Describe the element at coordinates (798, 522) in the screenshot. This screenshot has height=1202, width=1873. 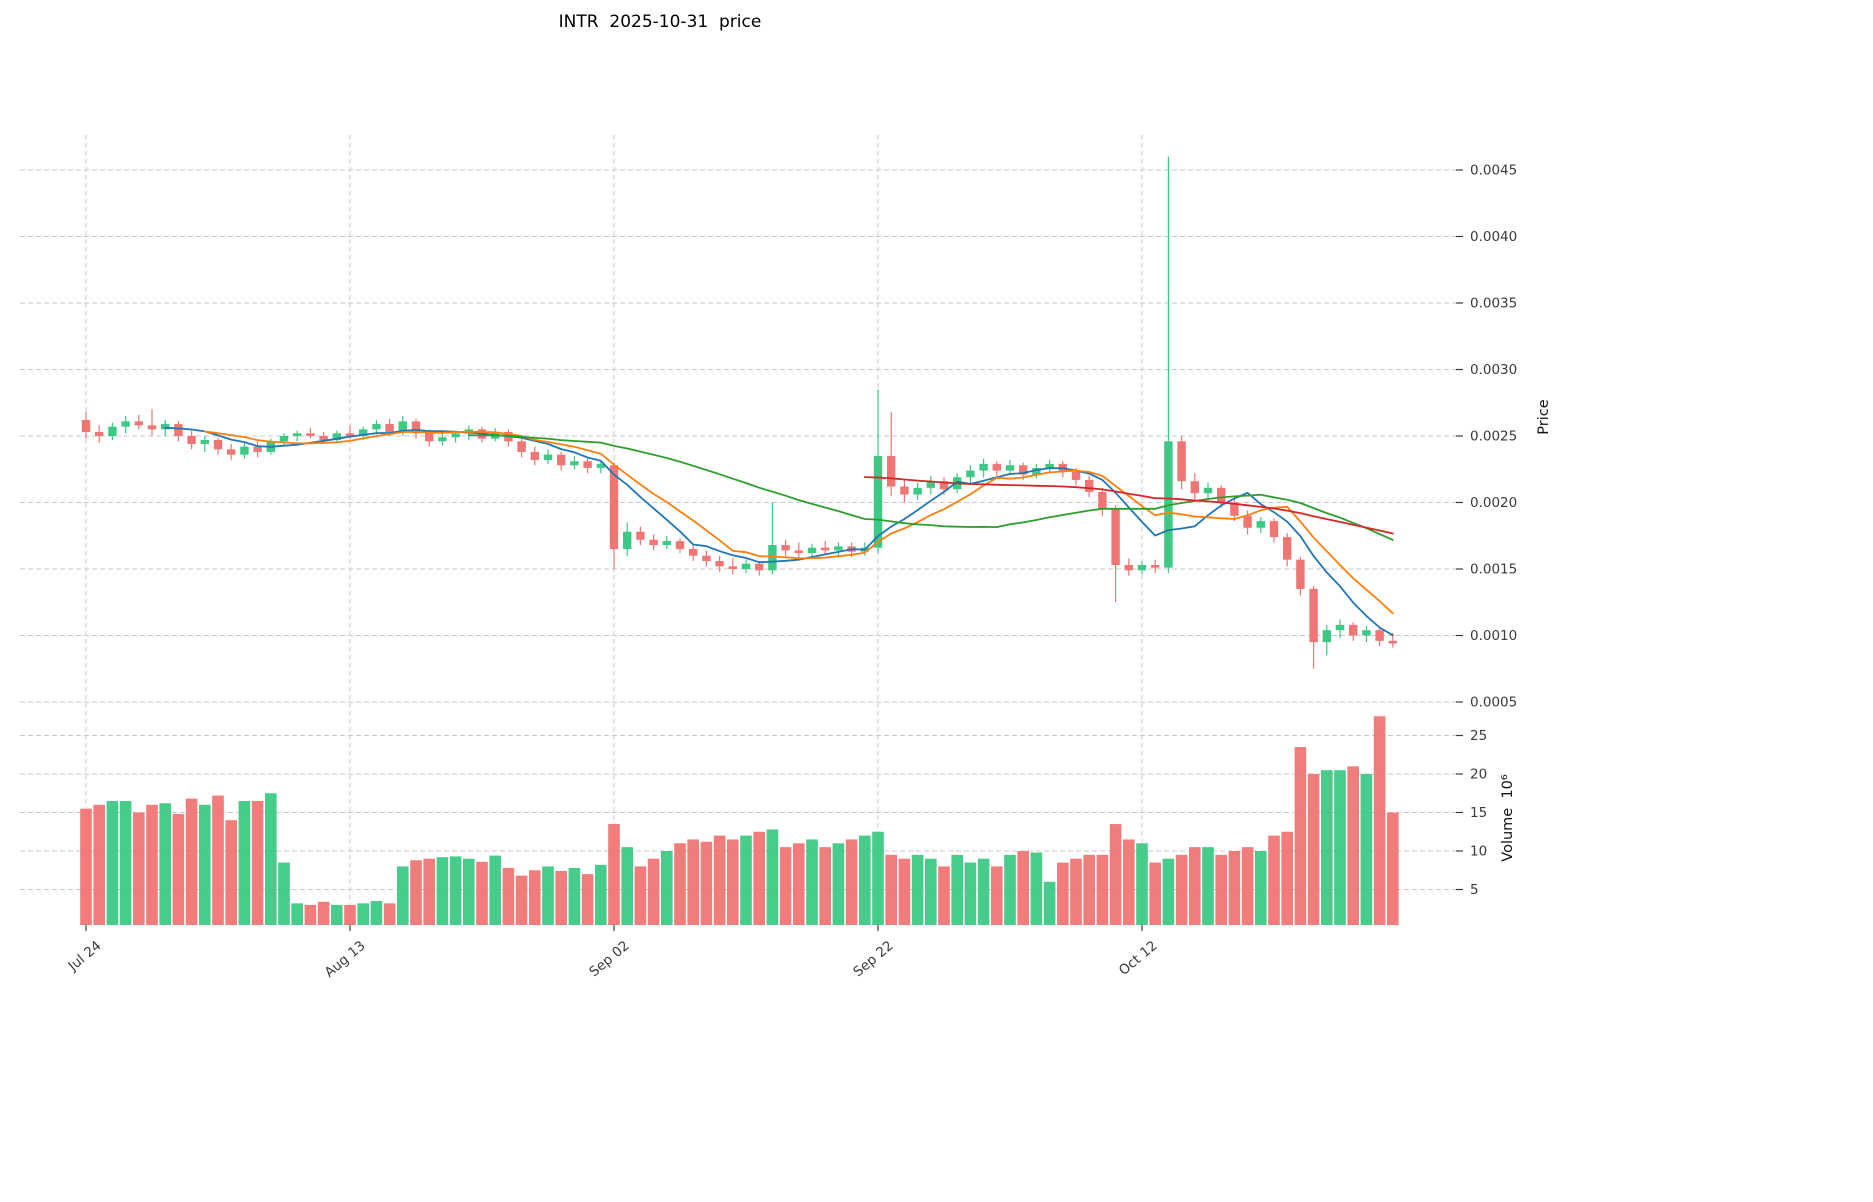
I see `ma-line-ma10` at that location.